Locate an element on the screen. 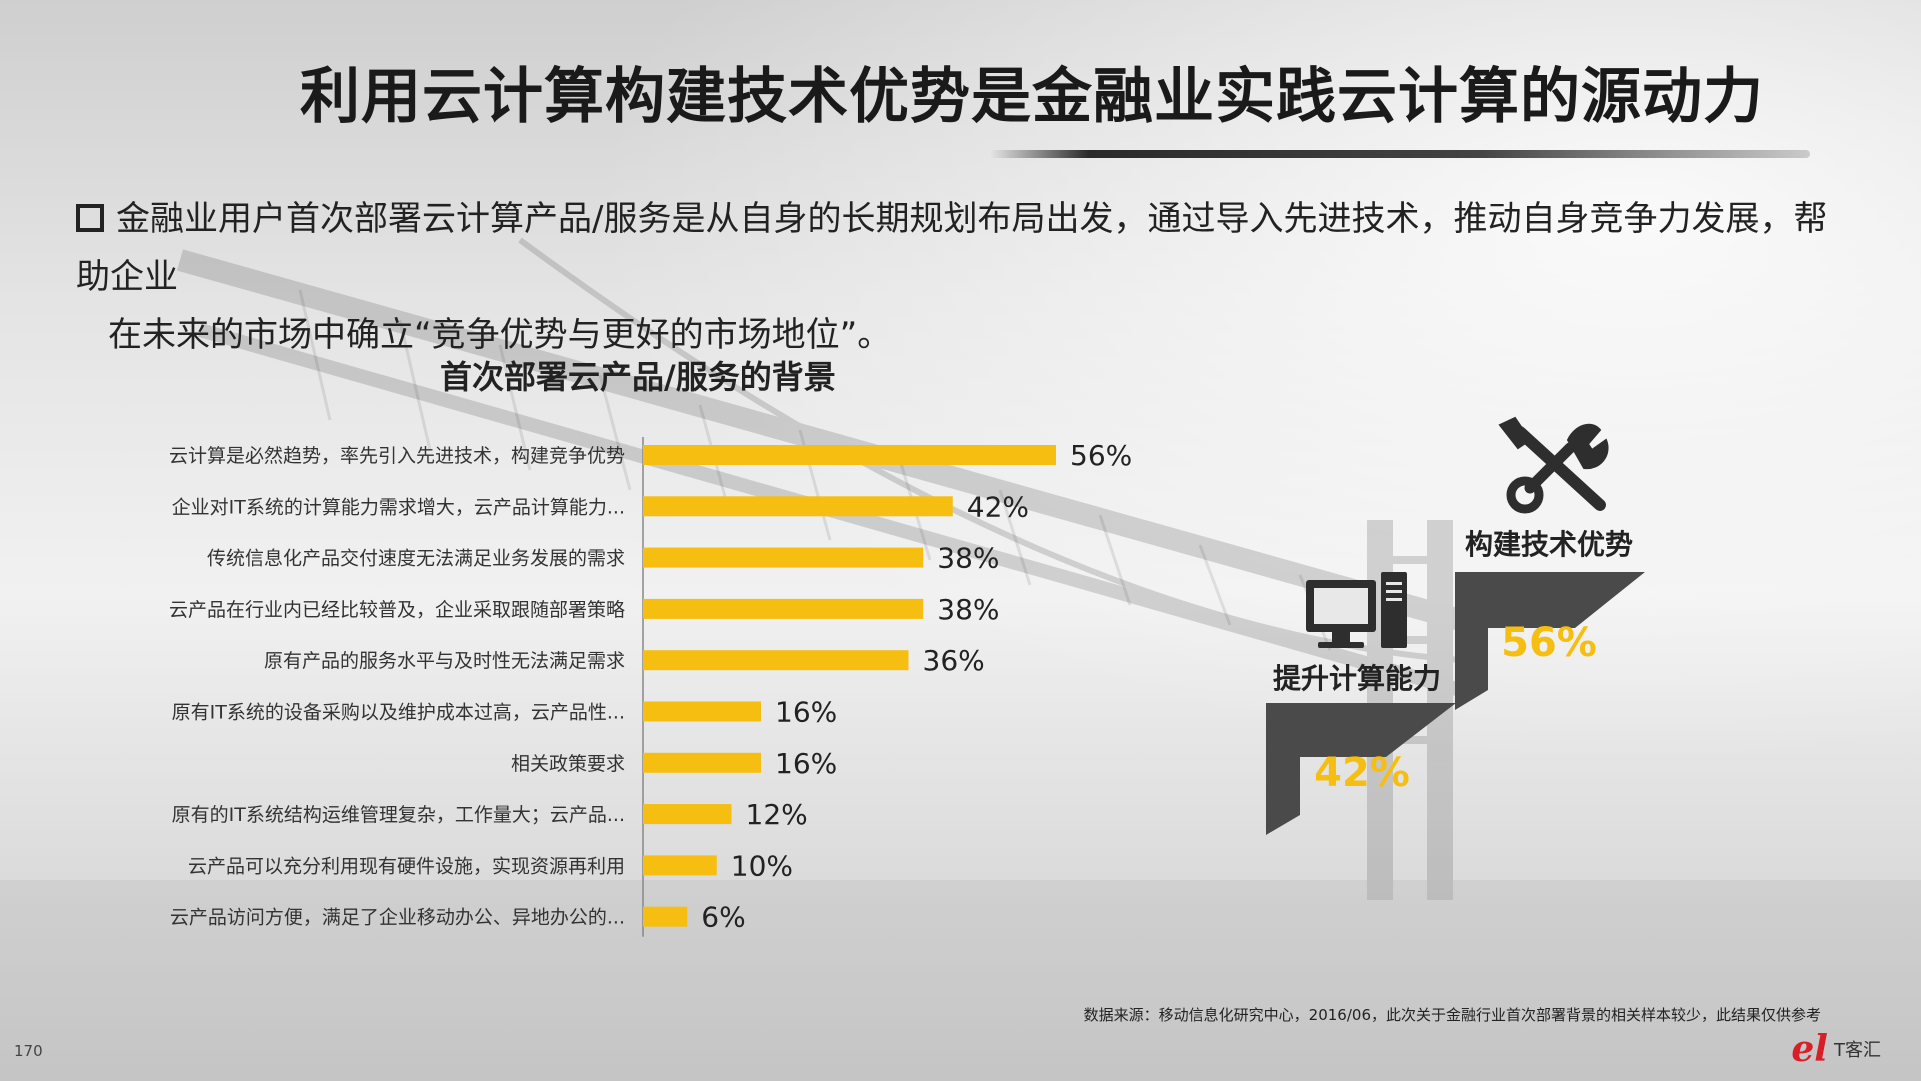  lower-step-value: 42% is located at coordinates (1362, 773).